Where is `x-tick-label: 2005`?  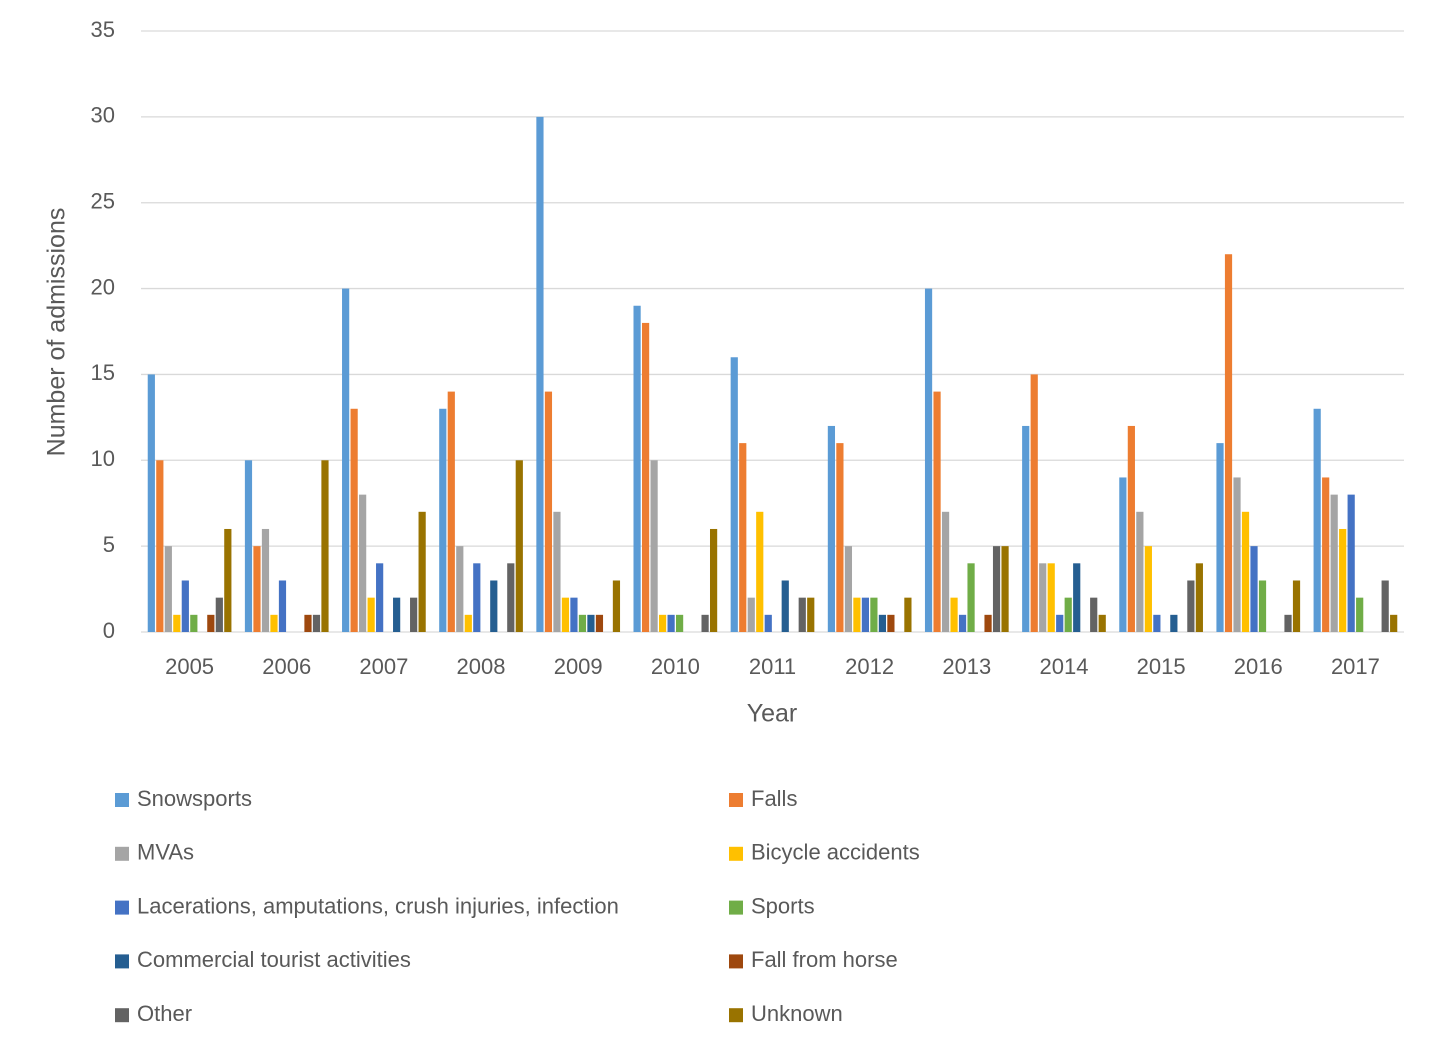
x-tick-label: 2005 is located at coordinates (189, 666).